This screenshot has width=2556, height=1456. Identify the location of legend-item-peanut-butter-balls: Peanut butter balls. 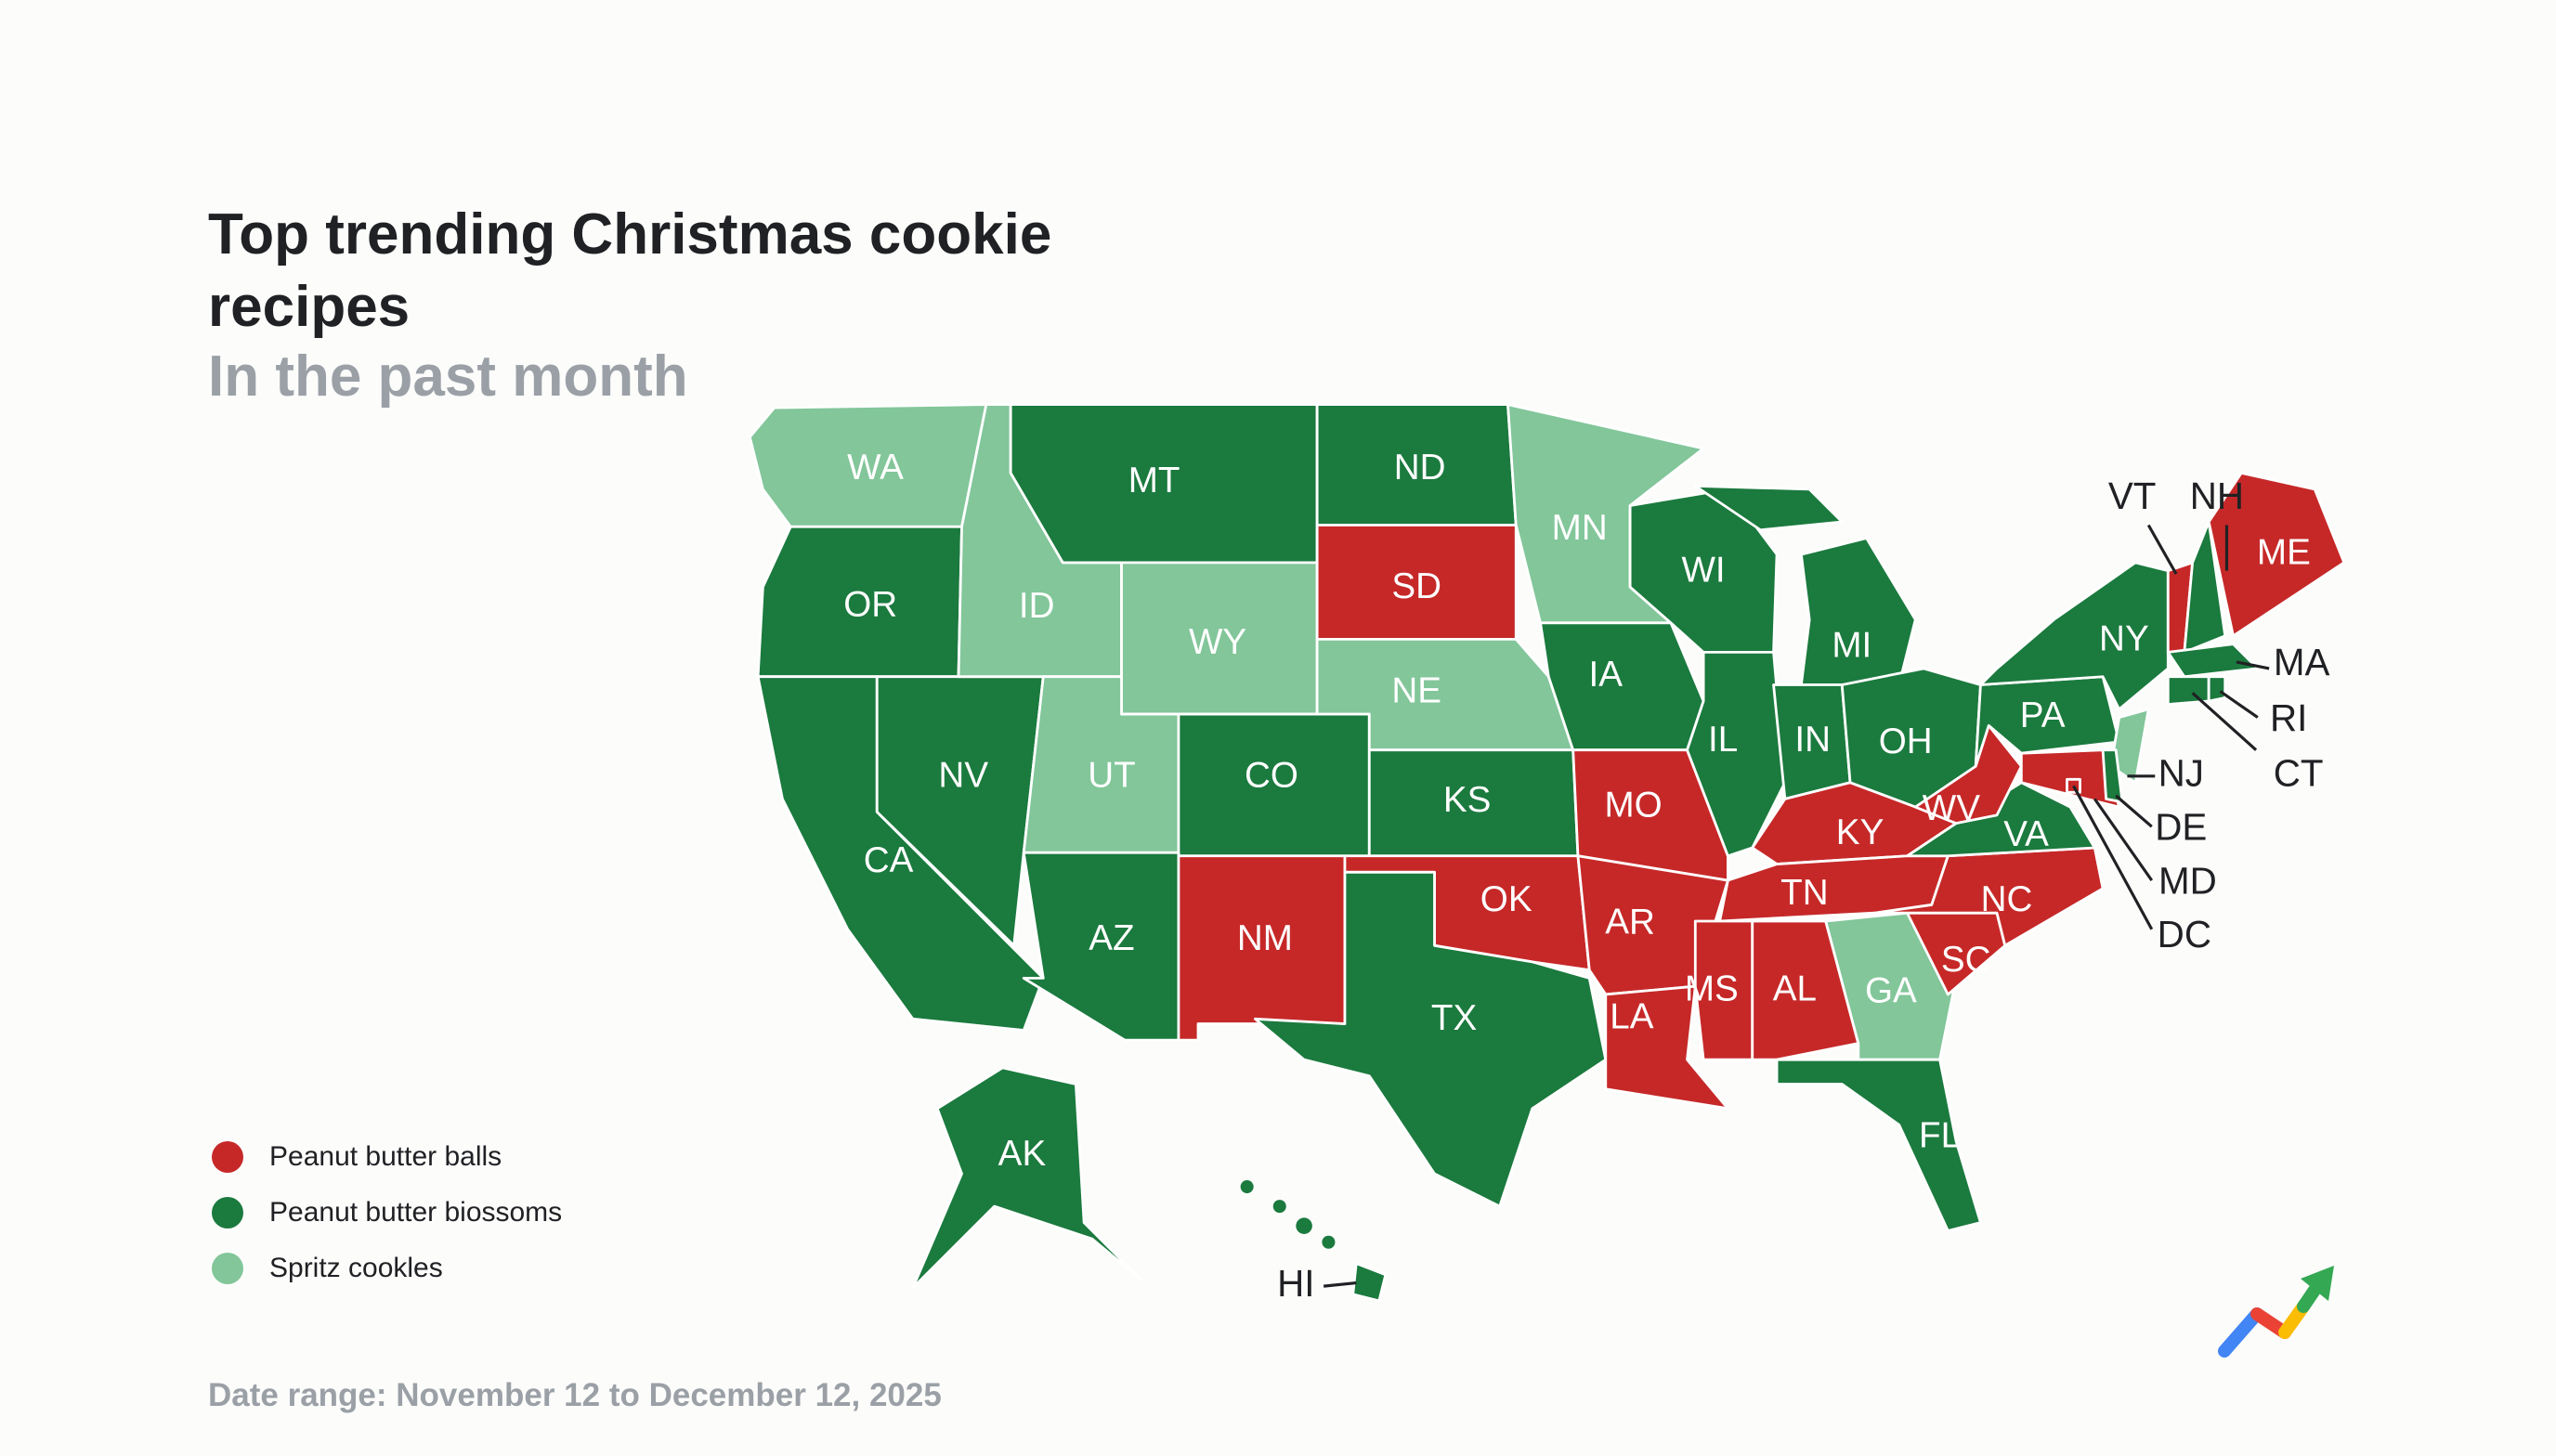
(387, 1157).